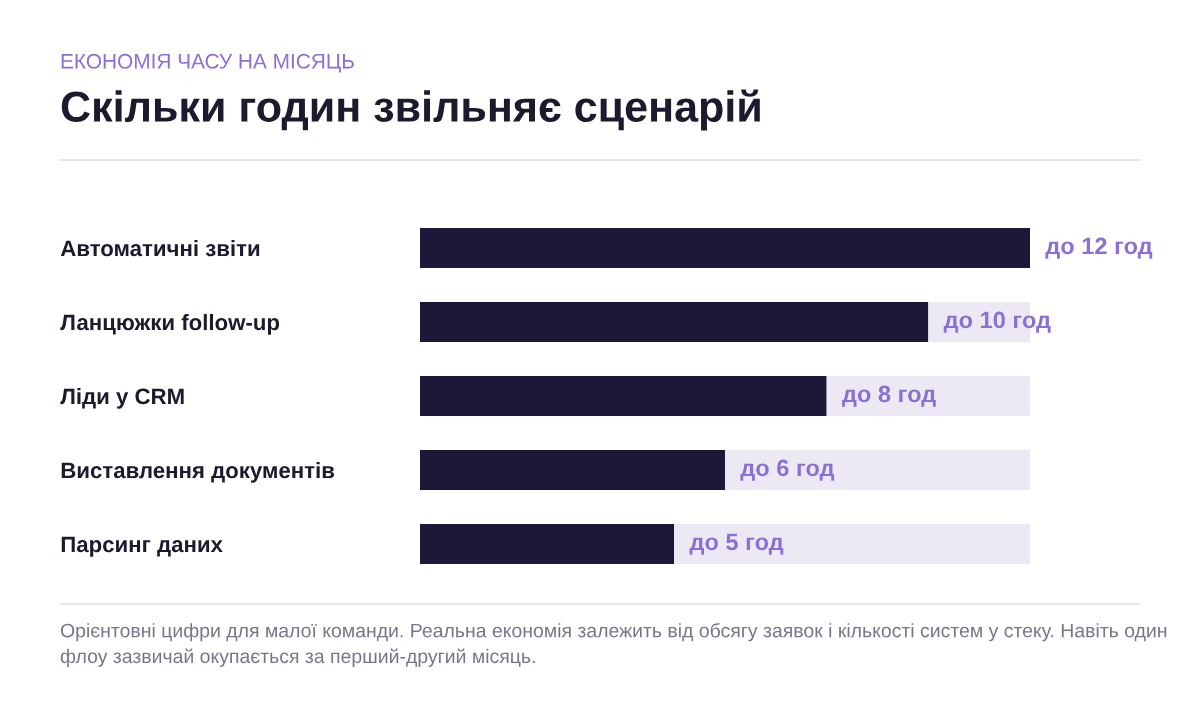 The height and width of the screenshot is (720, 1200). Describe the element at coordinates (613, 645) in the screenshot. I see `text: Орієнтовні цифри для малої команди. Реальна економія залежить від обсягу заявок і кількості систем у стеку. Навіть один флоу зазвичай окупається за перший-другий місяць.` at that location.